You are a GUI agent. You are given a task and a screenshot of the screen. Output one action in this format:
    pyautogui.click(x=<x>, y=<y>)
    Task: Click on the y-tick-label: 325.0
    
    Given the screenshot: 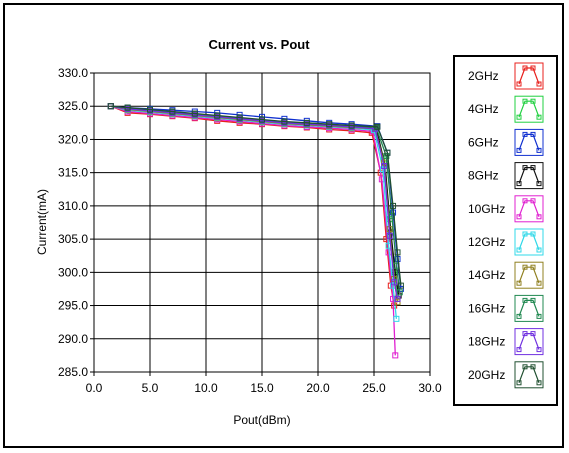 What is the action you would take?
    pyautogui.click(x=73, y=106)
    